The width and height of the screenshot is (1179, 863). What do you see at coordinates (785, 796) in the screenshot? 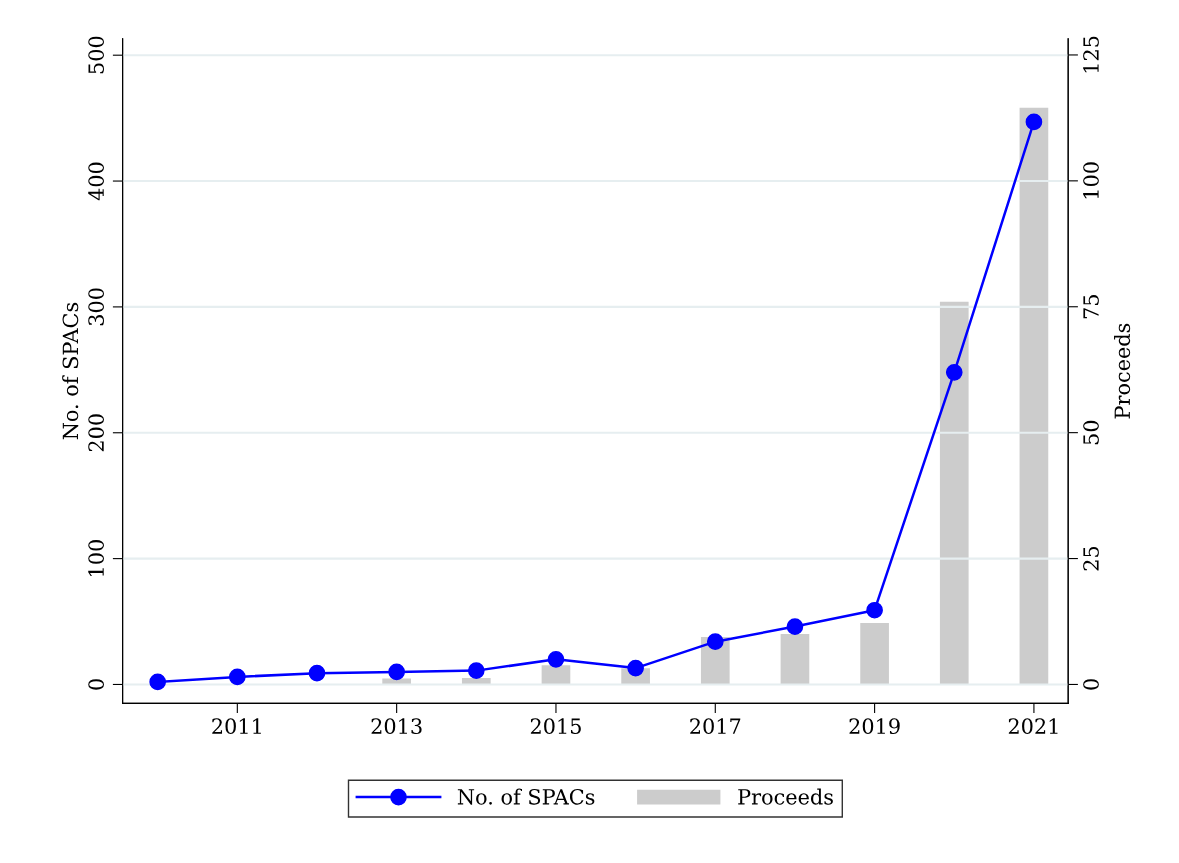
I see `legend-label: Proceeds` at bounding box center [785, 796].